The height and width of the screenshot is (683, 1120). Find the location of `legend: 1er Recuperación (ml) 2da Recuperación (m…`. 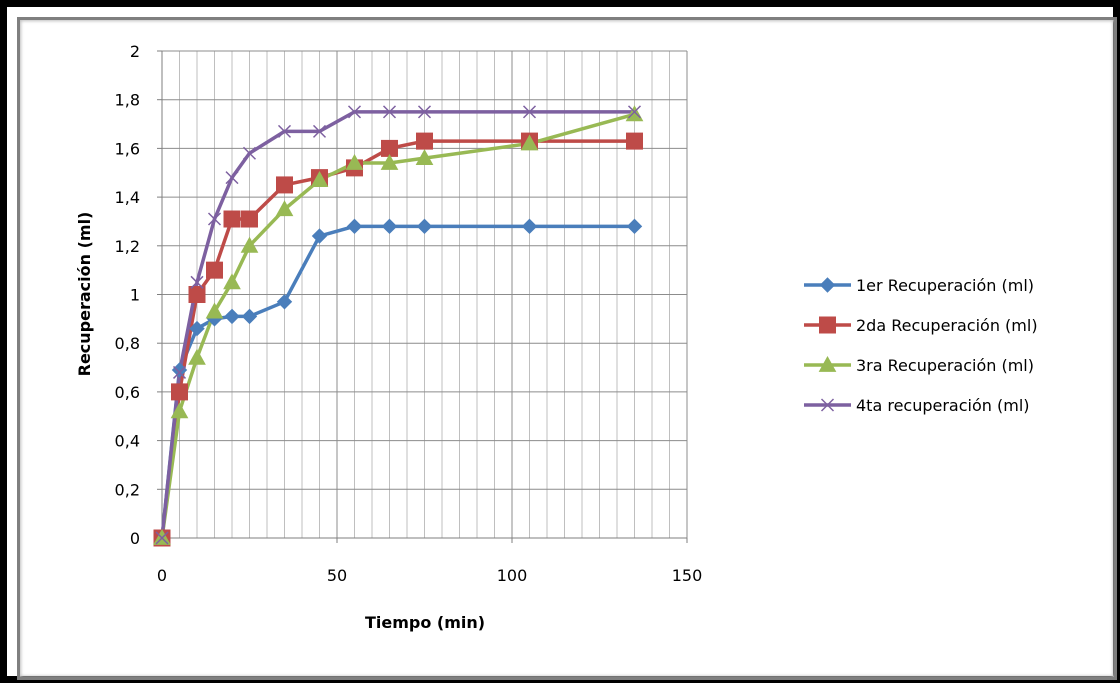

legend: 1er Recuperación (ml) 2da Recuperación (m… is located at coordinates (921, 345).